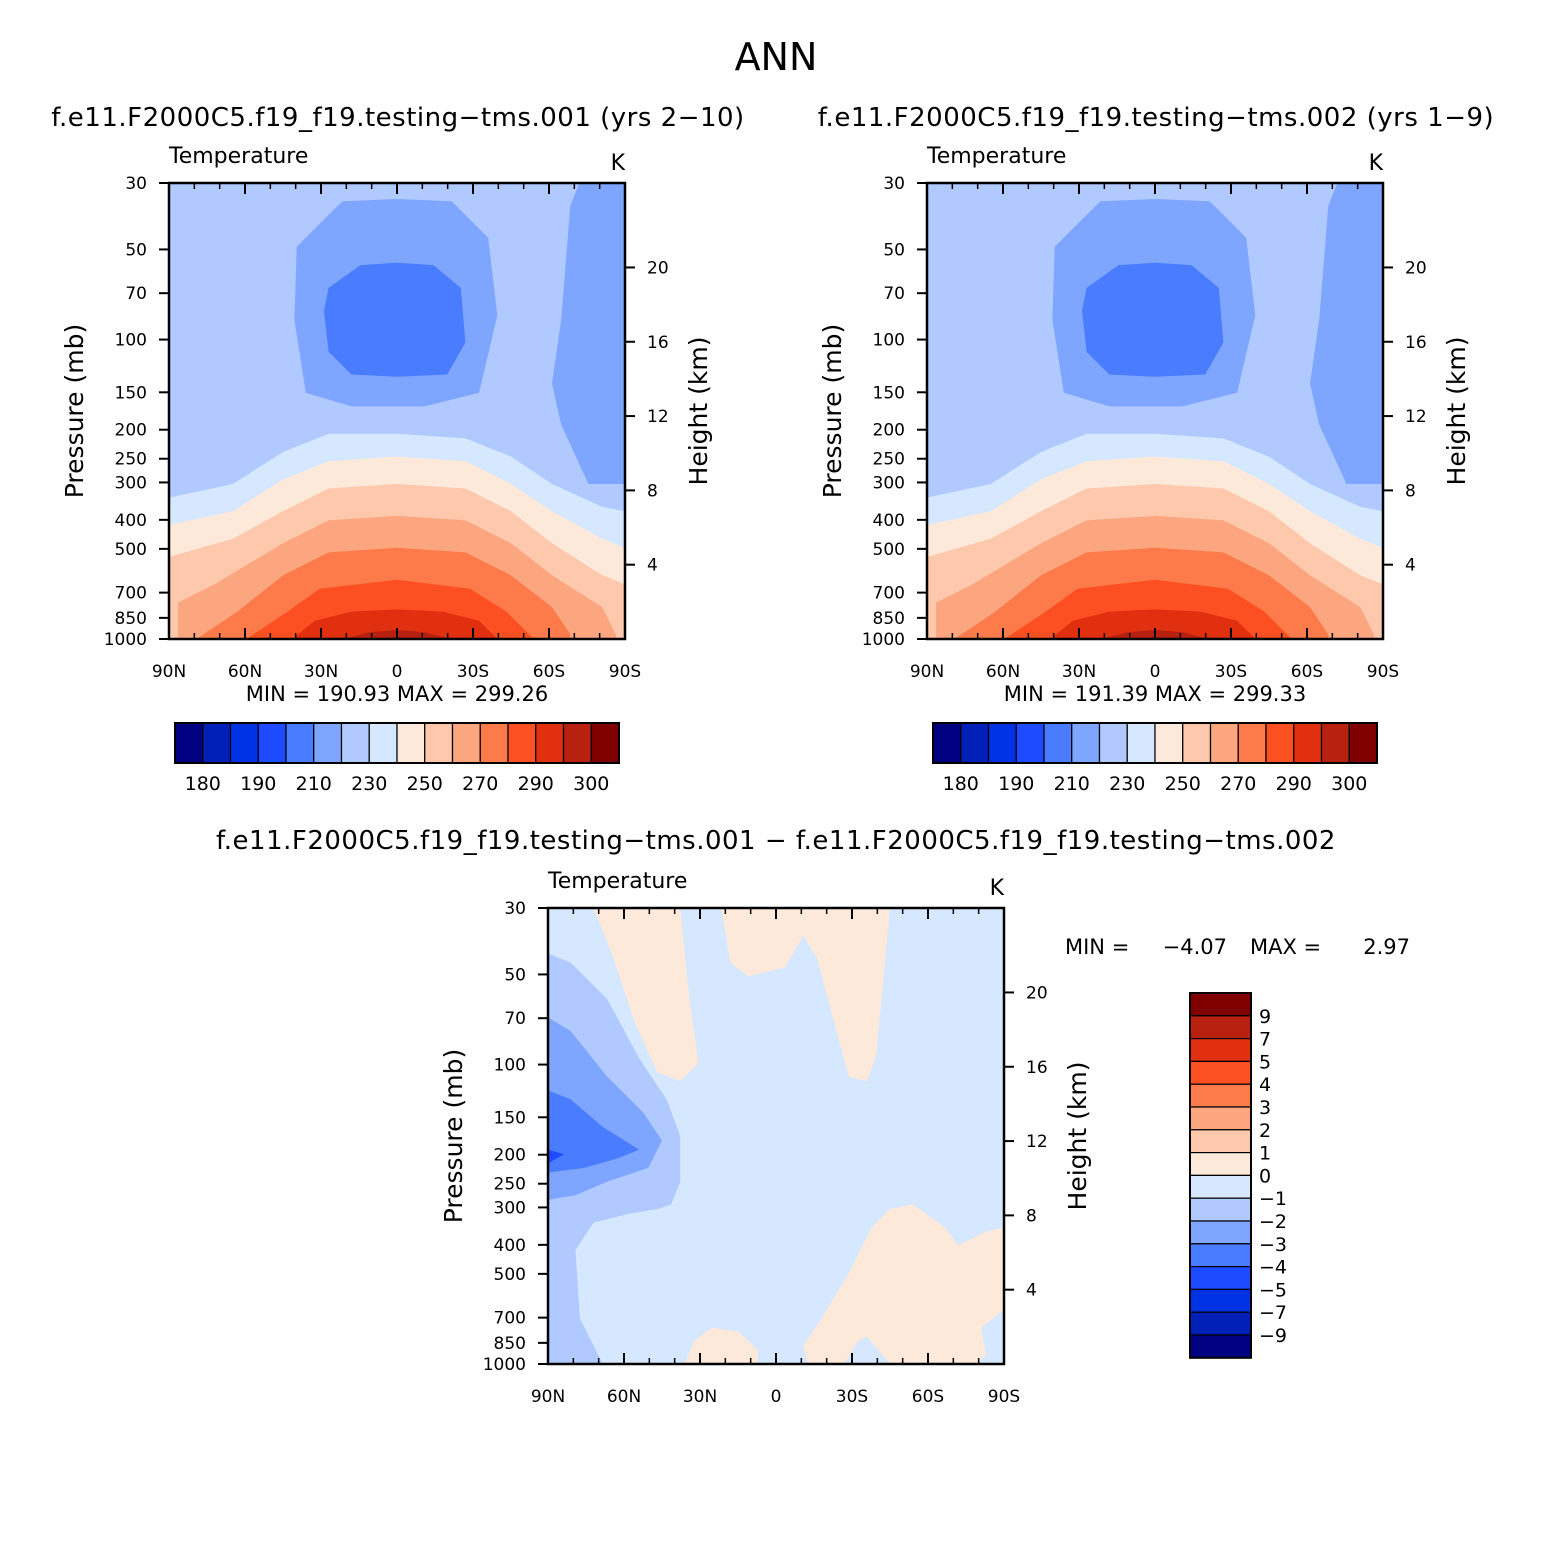  I want to click on colorbar-label: −7, so click(1273, 1313).